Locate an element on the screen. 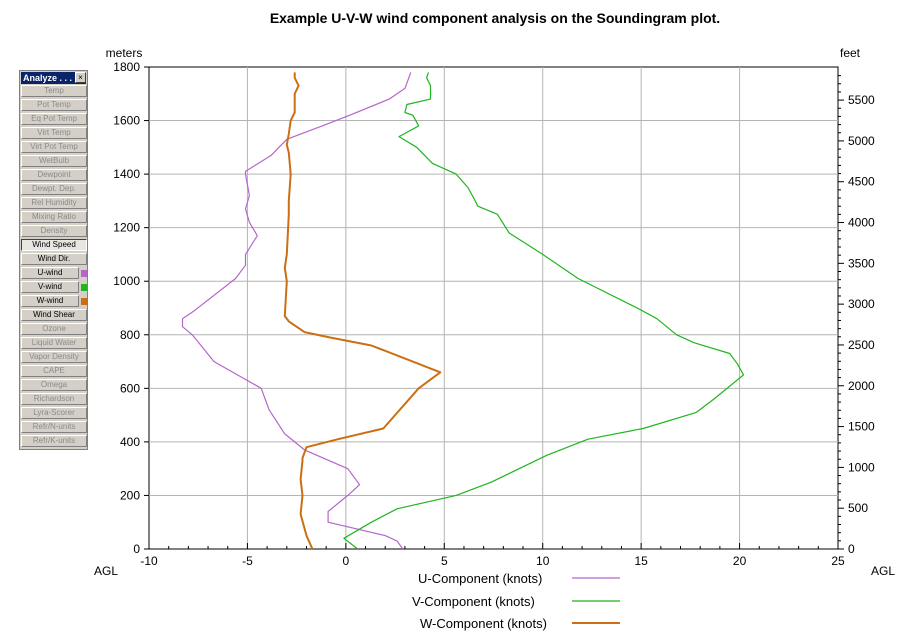 The width and height of the screenshot is (908, 639). feet-tick-label: 4000 is located at coordinates (861, 223).